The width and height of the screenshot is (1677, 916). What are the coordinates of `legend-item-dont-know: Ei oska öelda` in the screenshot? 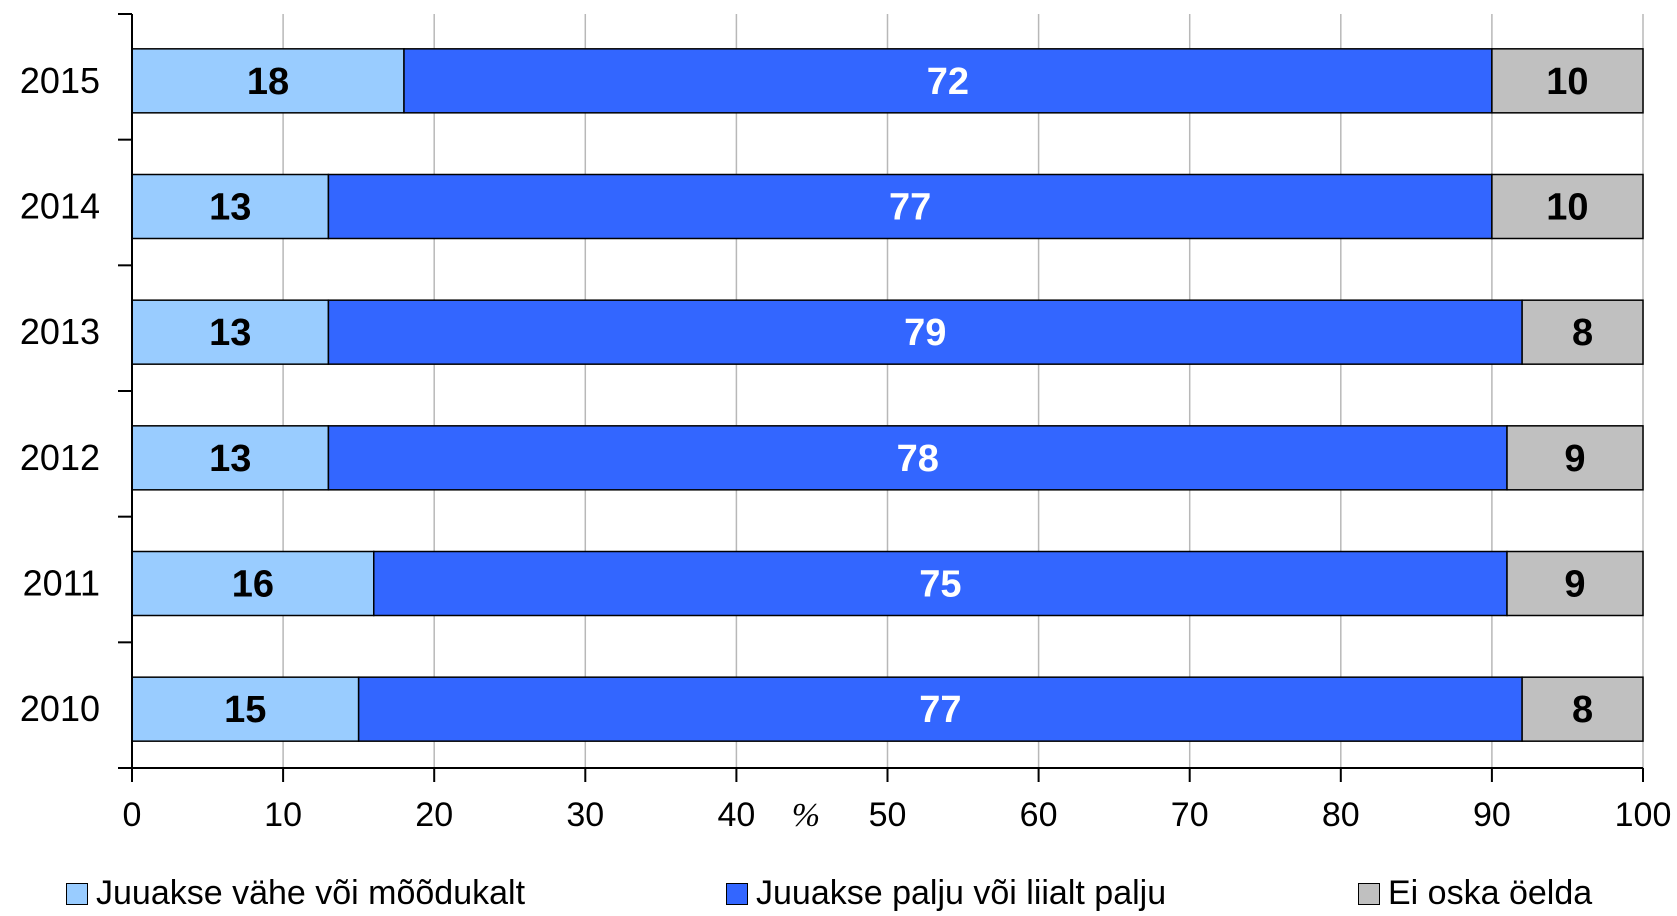 It's located at (1475, 893).